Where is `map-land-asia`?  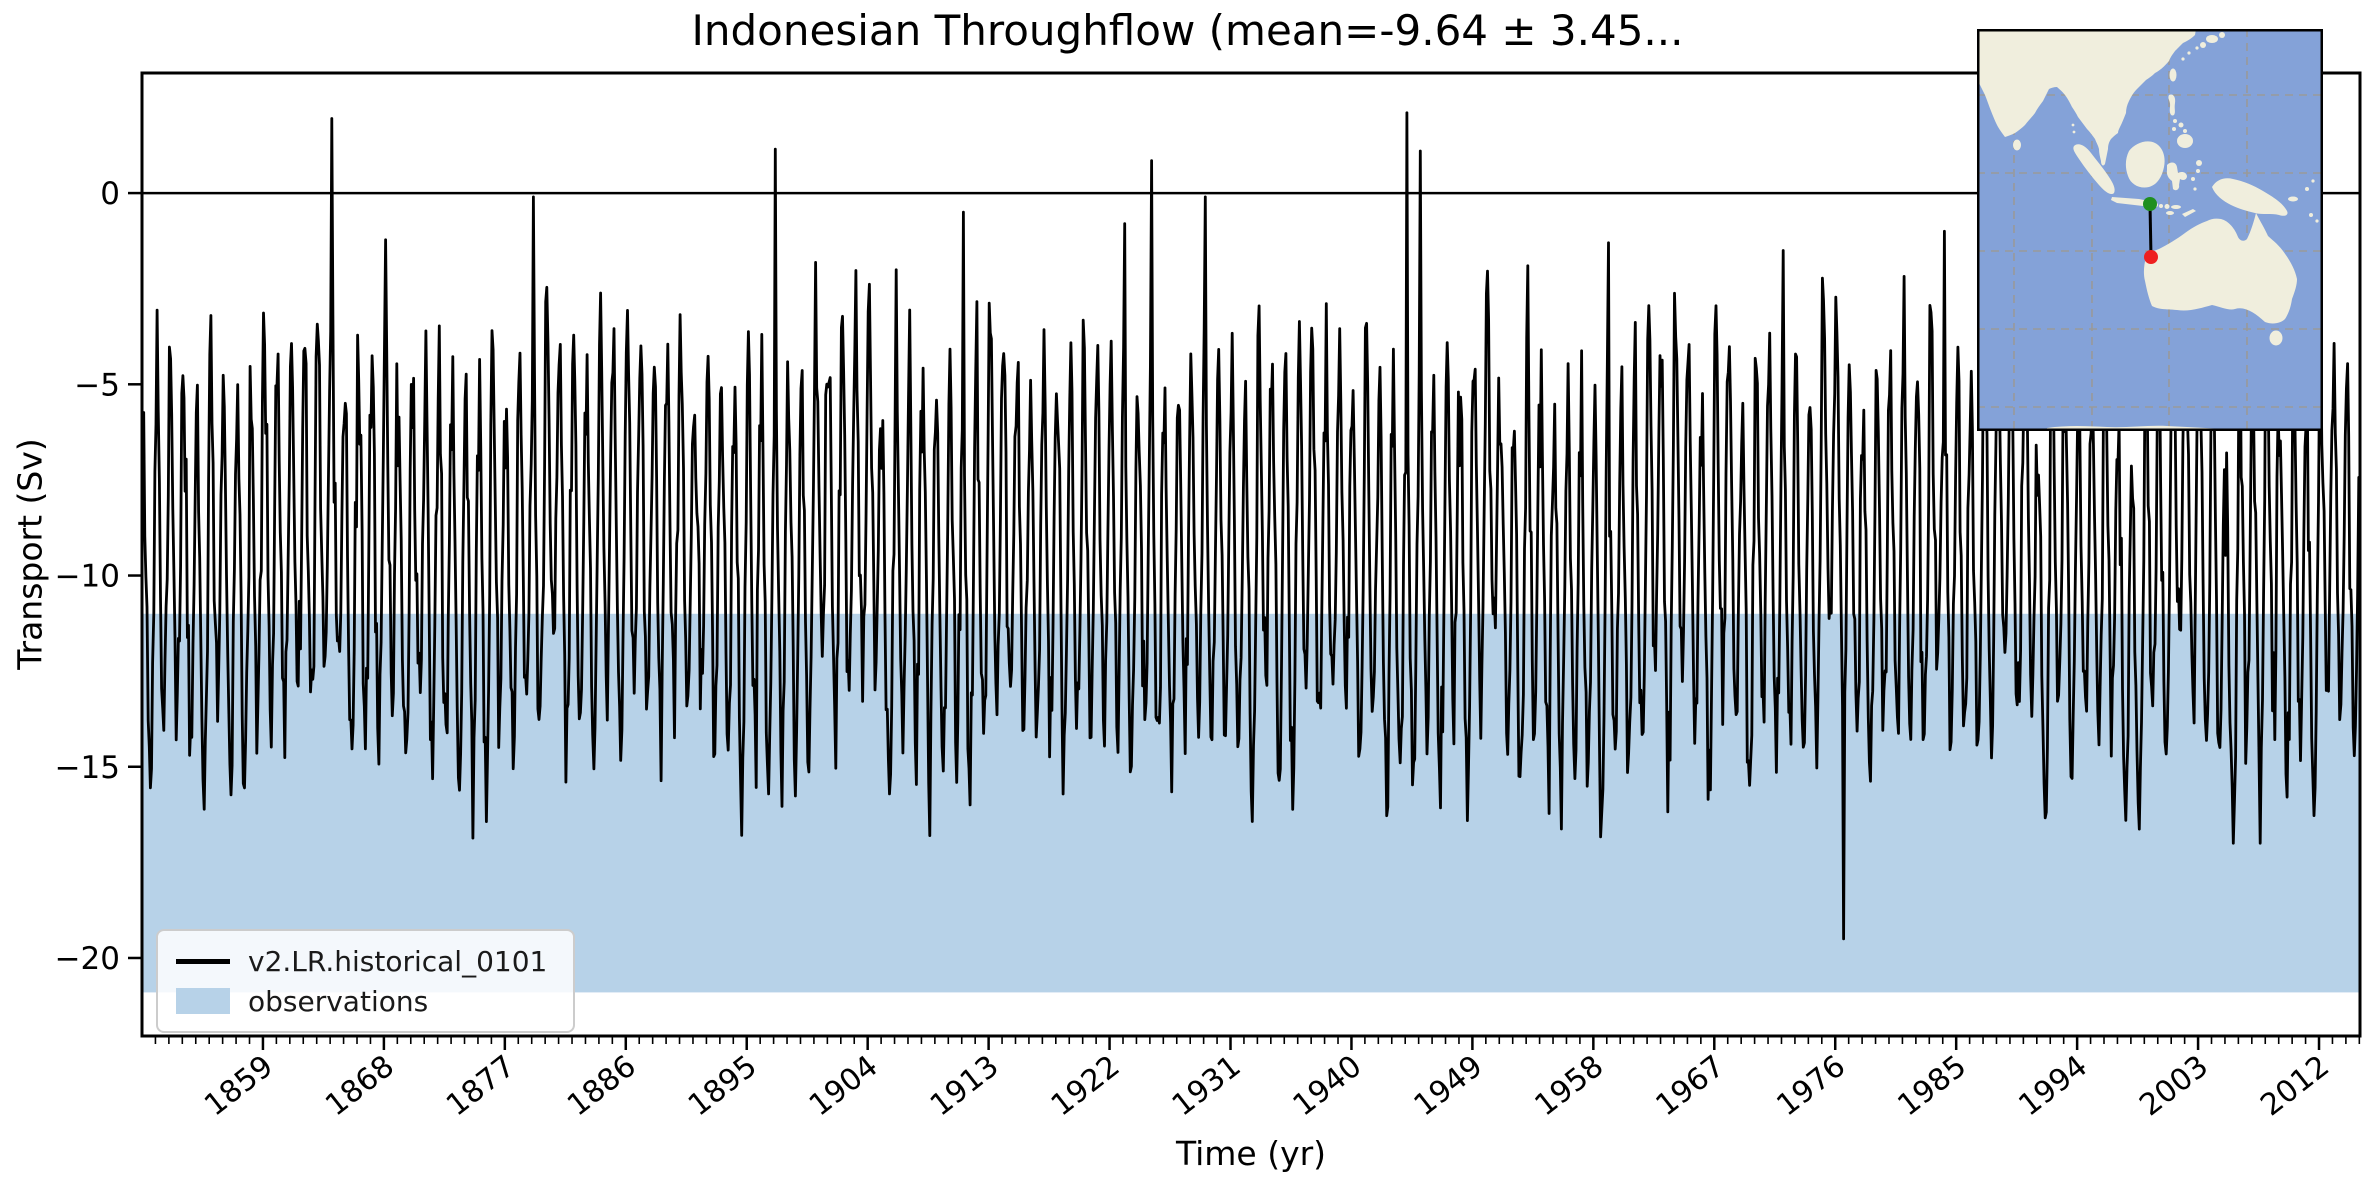 map-land-asia is located at coordinates (2086, 97).